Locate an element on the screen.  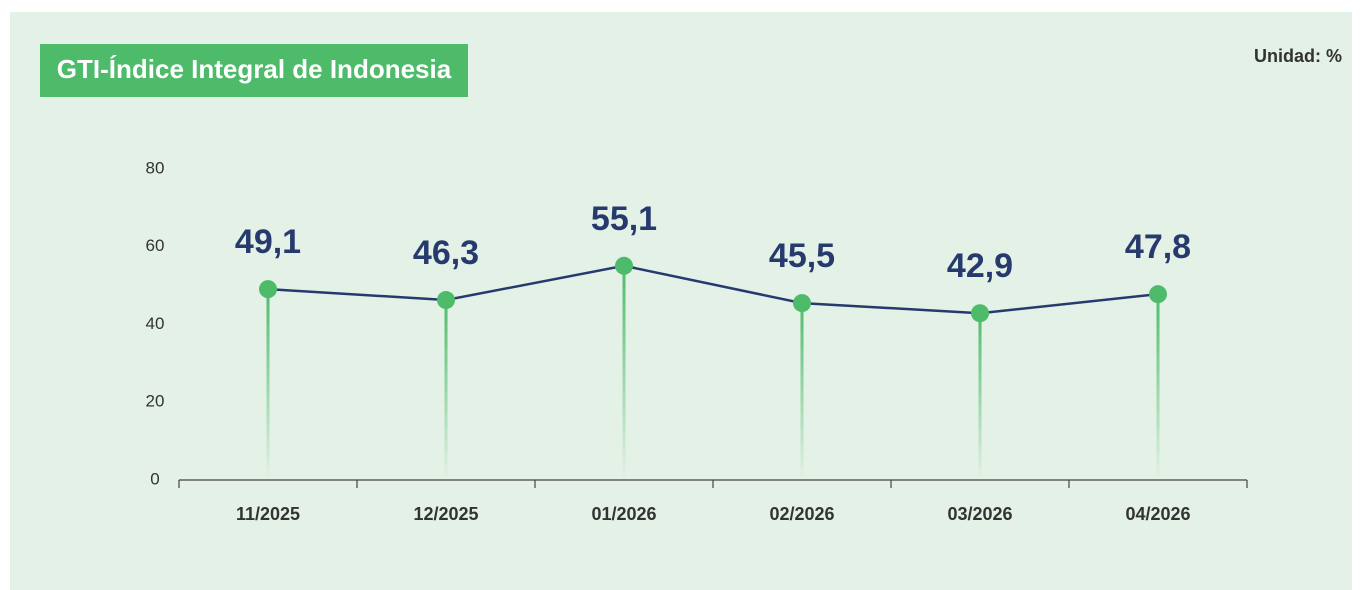
value-label: 47,8 is located at coordinates (1158, 247).